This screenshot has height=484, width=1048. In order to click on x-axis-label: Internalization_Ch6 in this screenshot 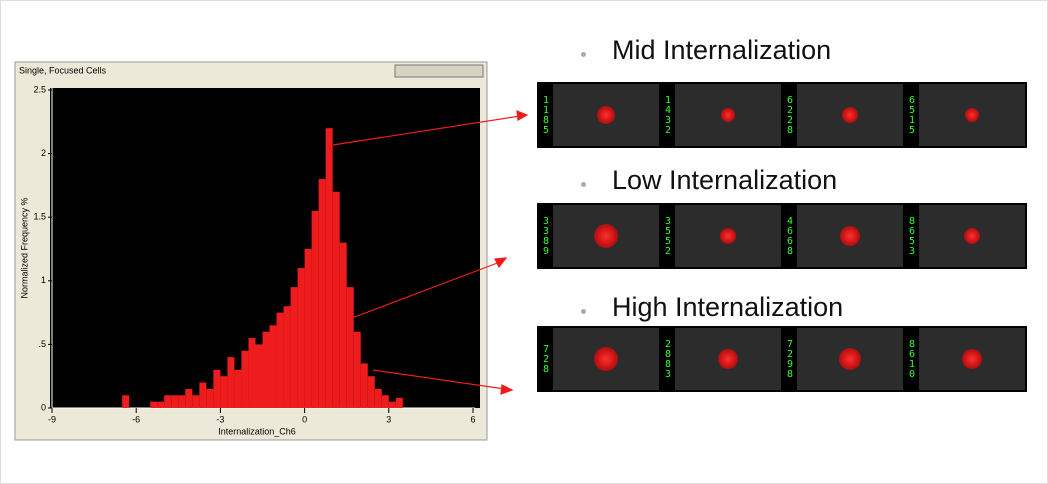, I will do `click(257, 431)`.